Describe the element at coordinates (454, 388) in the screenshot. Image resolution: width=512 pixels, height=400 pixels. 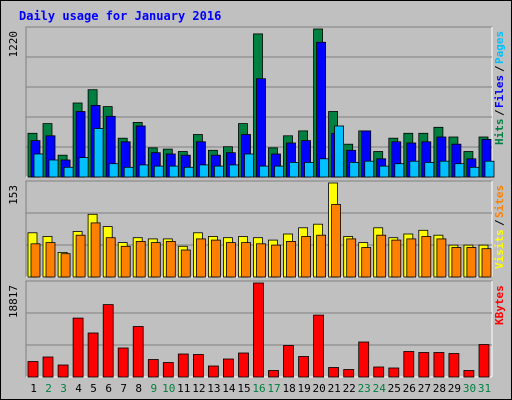
I see `day-label-29: 29` at that location.